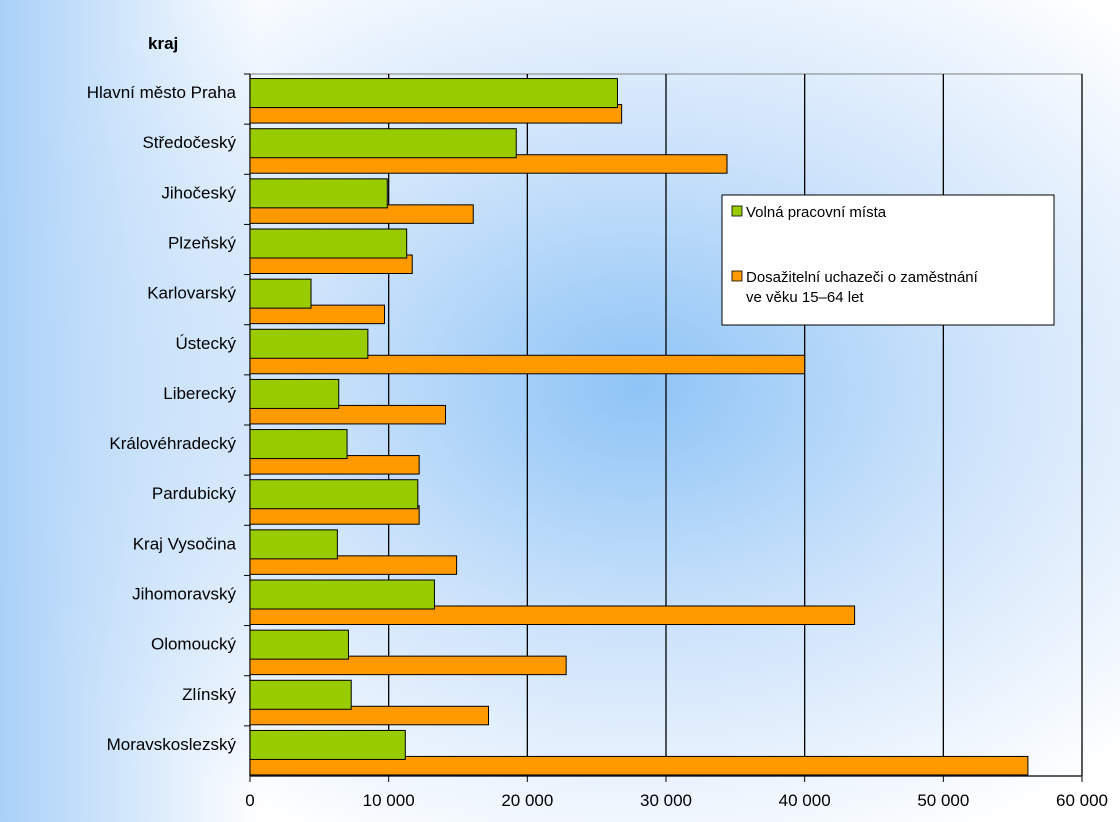  I want to click on category-label: Pardubický, so click(194, 493).